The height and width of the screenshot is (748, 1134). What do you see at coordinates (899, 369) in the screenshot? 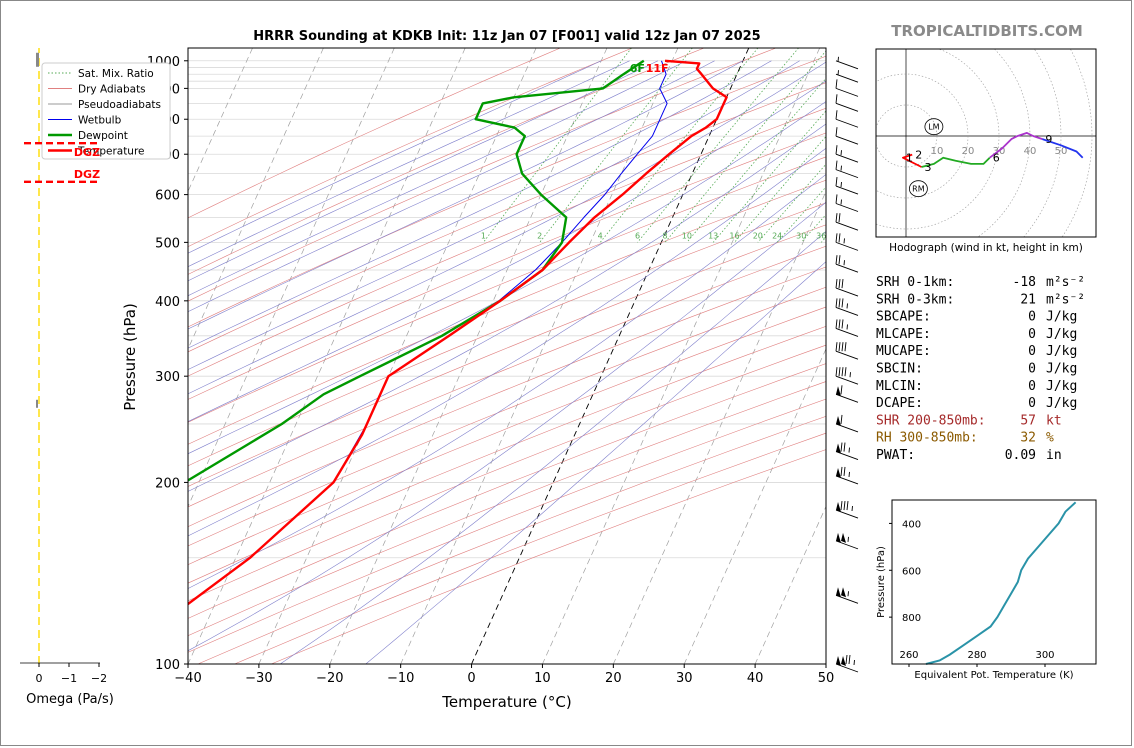
I see `index-label: SBCIN:` at bounding box center [899, 369].